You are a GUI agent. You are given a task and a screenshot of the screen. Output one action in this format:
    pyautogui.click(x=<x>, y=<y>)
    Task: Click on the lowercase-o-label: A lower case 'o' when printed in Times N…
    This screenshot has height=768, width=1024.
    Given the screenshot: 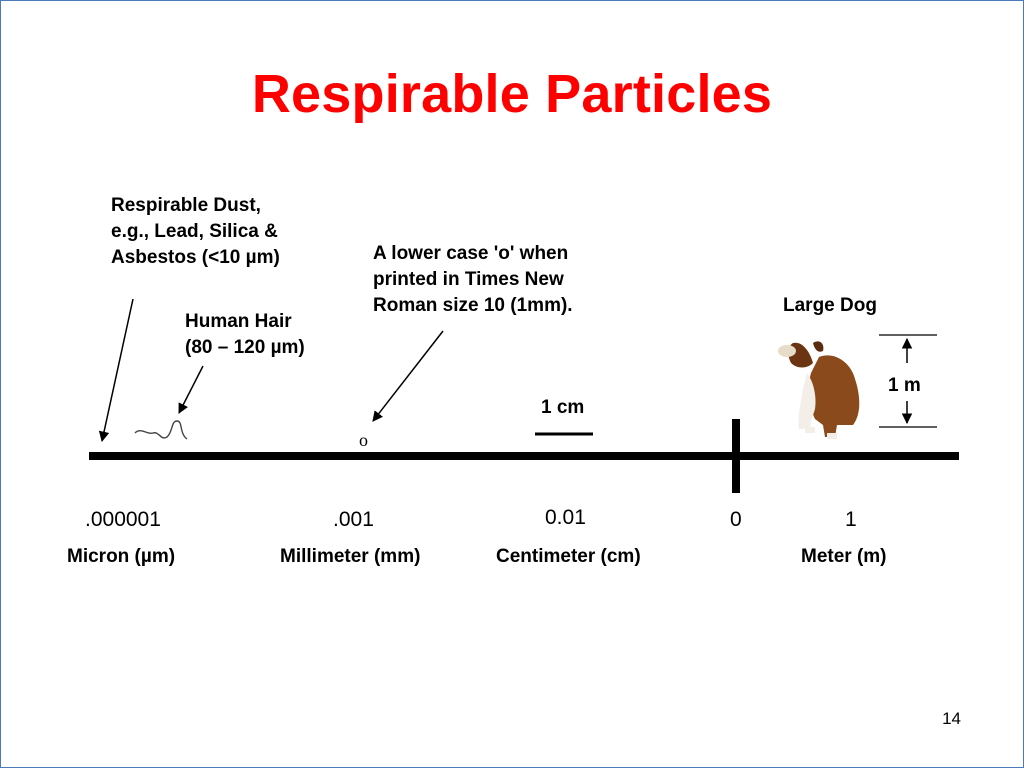 What is the action you would take?
    pyautogui.click(x=473, y=279)
    